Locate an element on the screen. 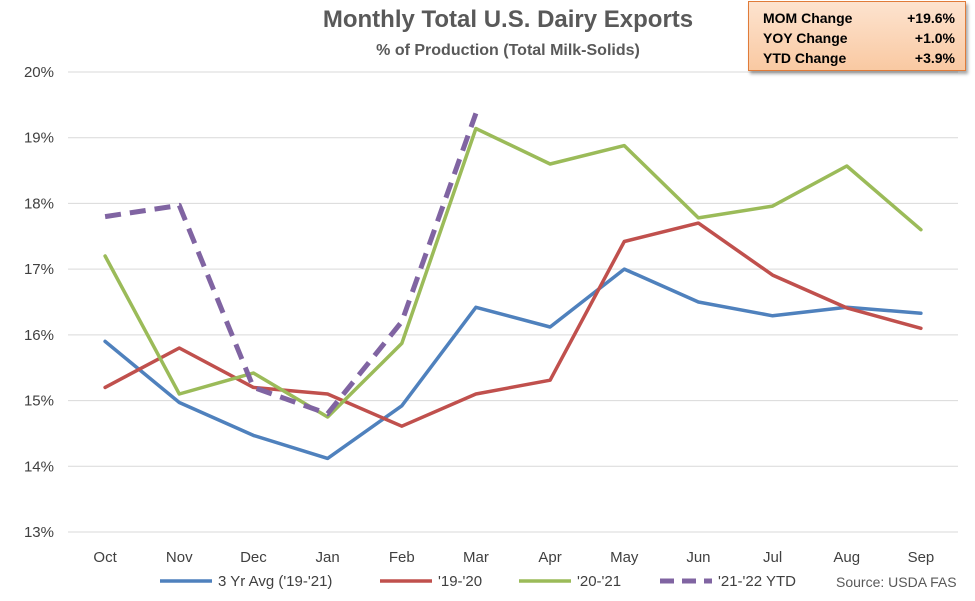 Image resolution: width=975 pixels, height=601 pixels. y-tick-label: 20% is located at coordinates (39, 72).